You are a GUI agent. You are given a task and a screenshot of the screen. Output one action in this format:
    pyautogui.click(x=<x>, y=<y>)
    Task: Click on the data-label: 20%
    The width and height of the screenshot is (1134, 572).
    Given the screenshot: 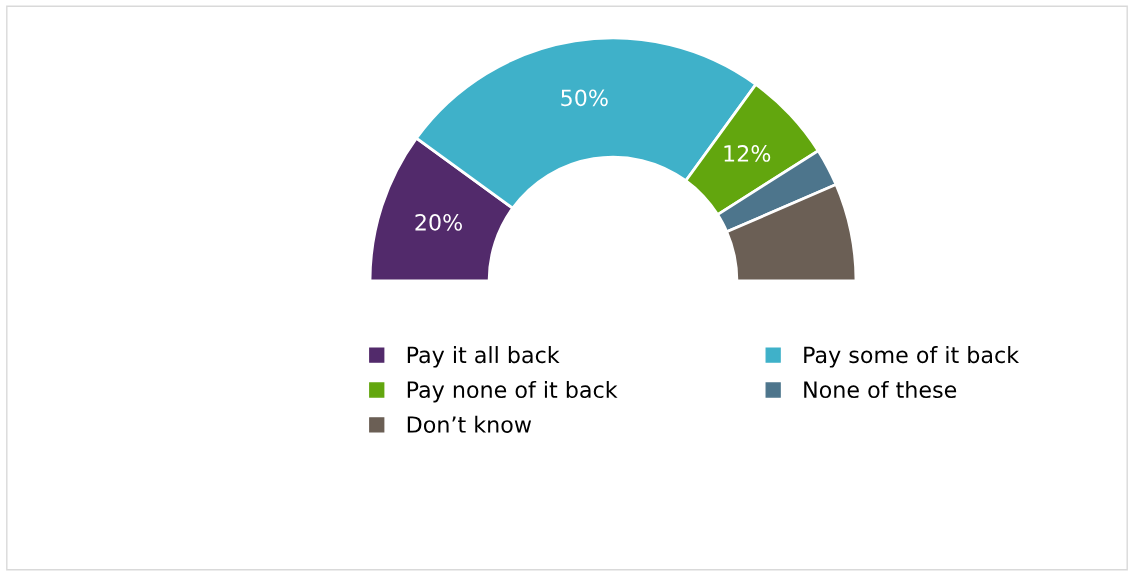 What is the action you would take?
    pyautogui.click(x=438, y=222)
    